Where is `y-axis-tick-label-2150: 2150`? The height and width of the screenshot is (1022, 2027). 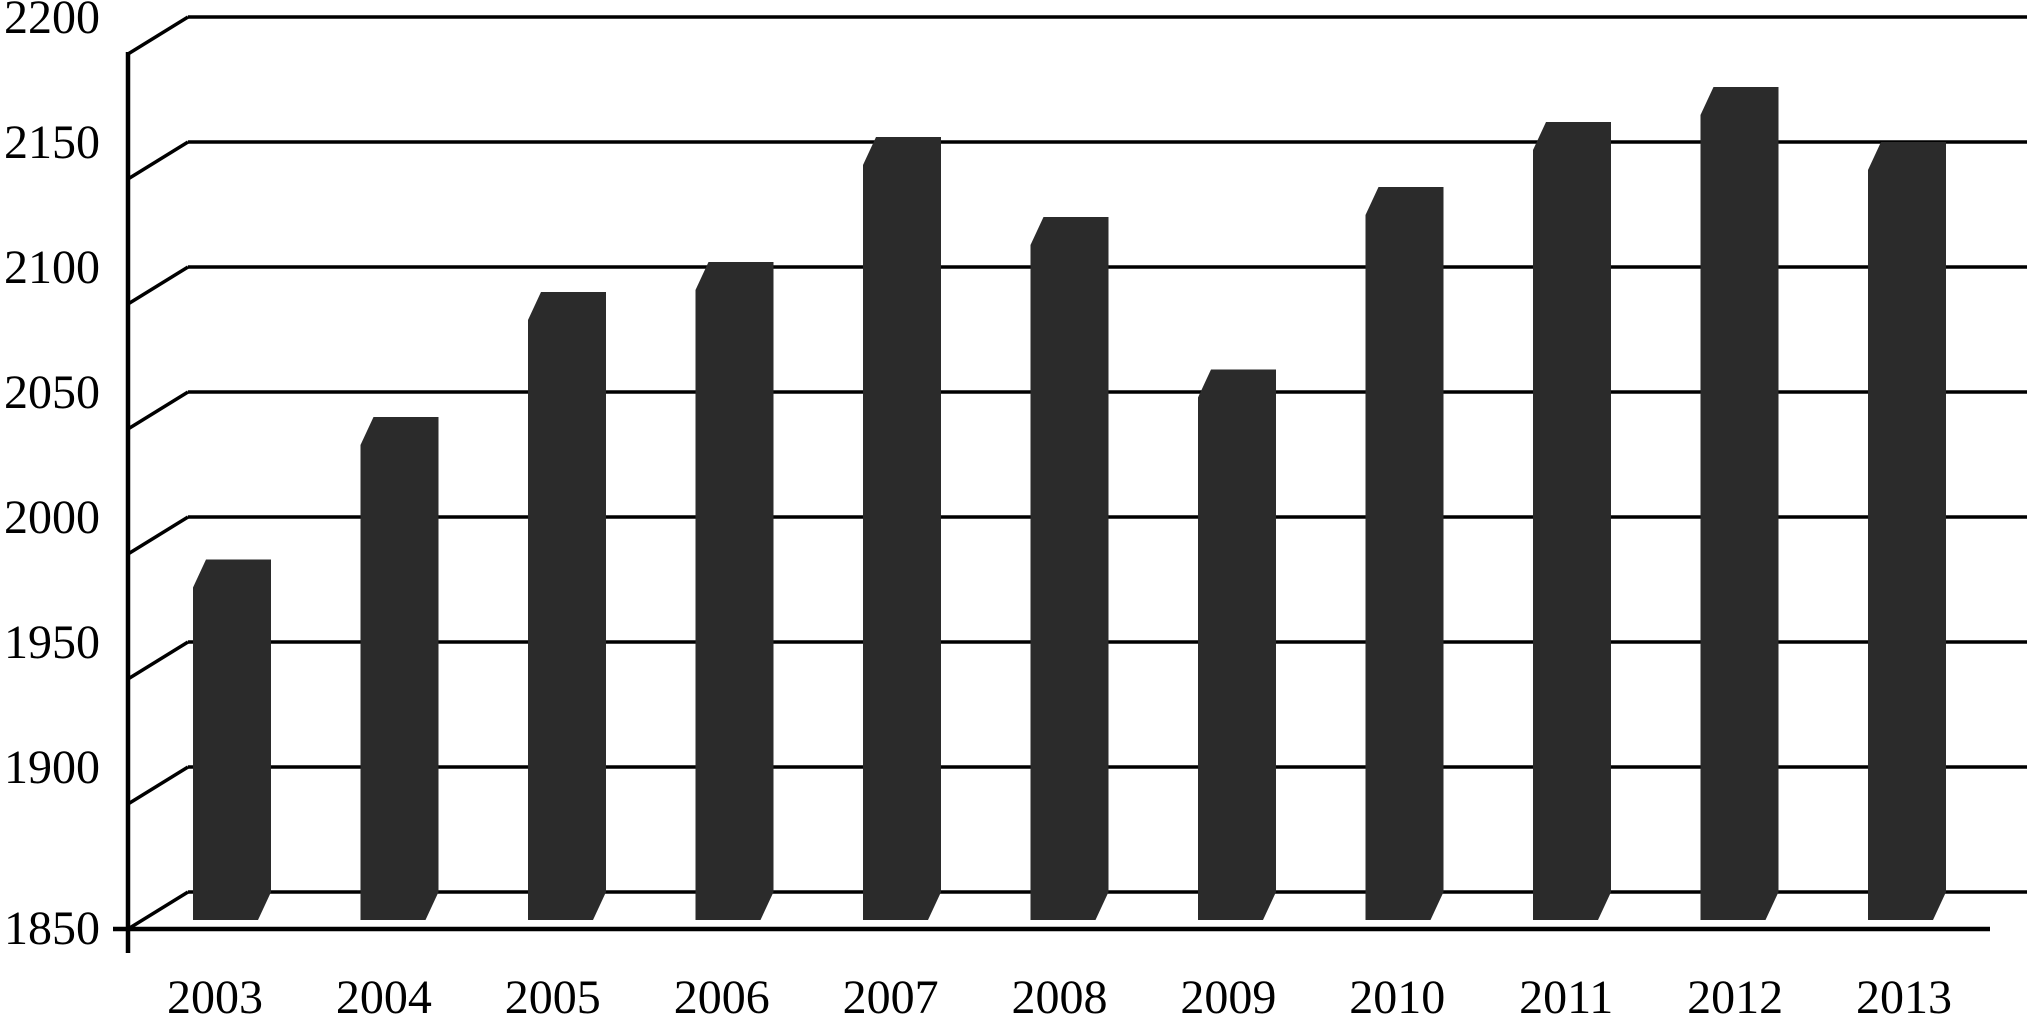 y-axis-tick-label-2150: 2150 is located at coordinates (52, 142).